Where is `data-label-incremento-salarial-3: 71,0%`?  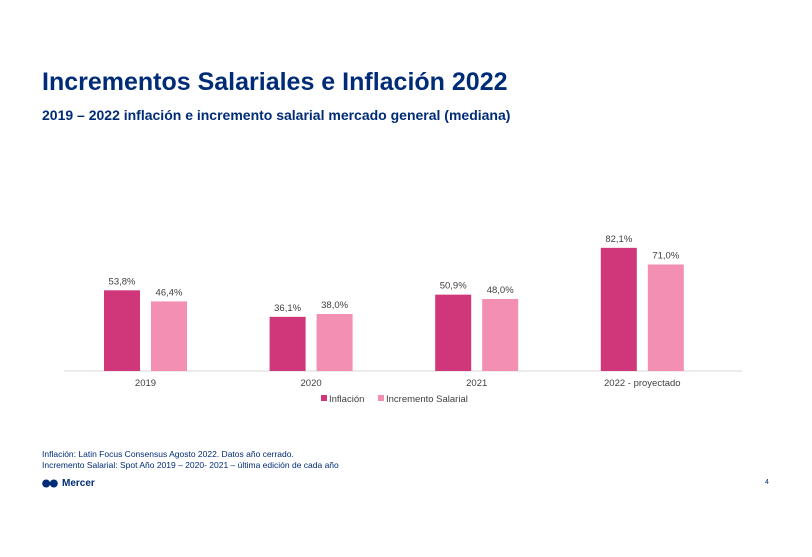
data-label-incremento-salarial-3: 71,0% is located at coordinates (665, 256).